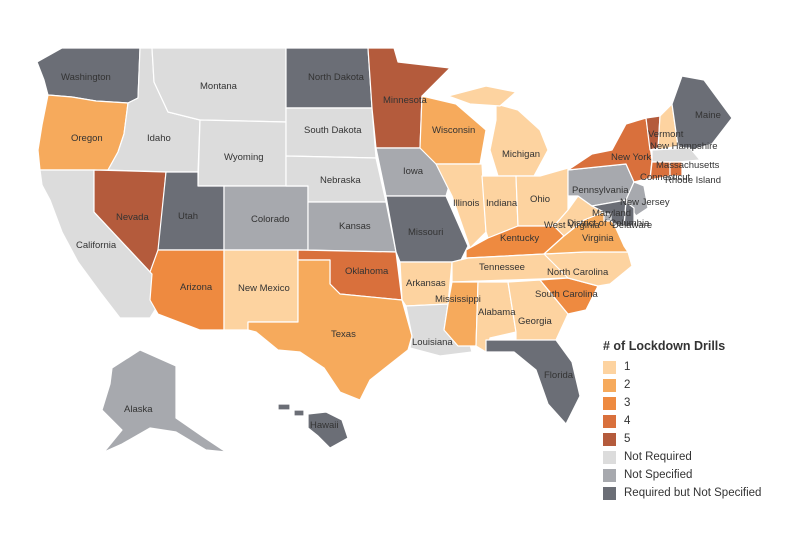 This screenshot has height=535, width=800. Describe the element at coordinates (627, 439) in the screenshot. I see `legend-label-5: 5` at that location.